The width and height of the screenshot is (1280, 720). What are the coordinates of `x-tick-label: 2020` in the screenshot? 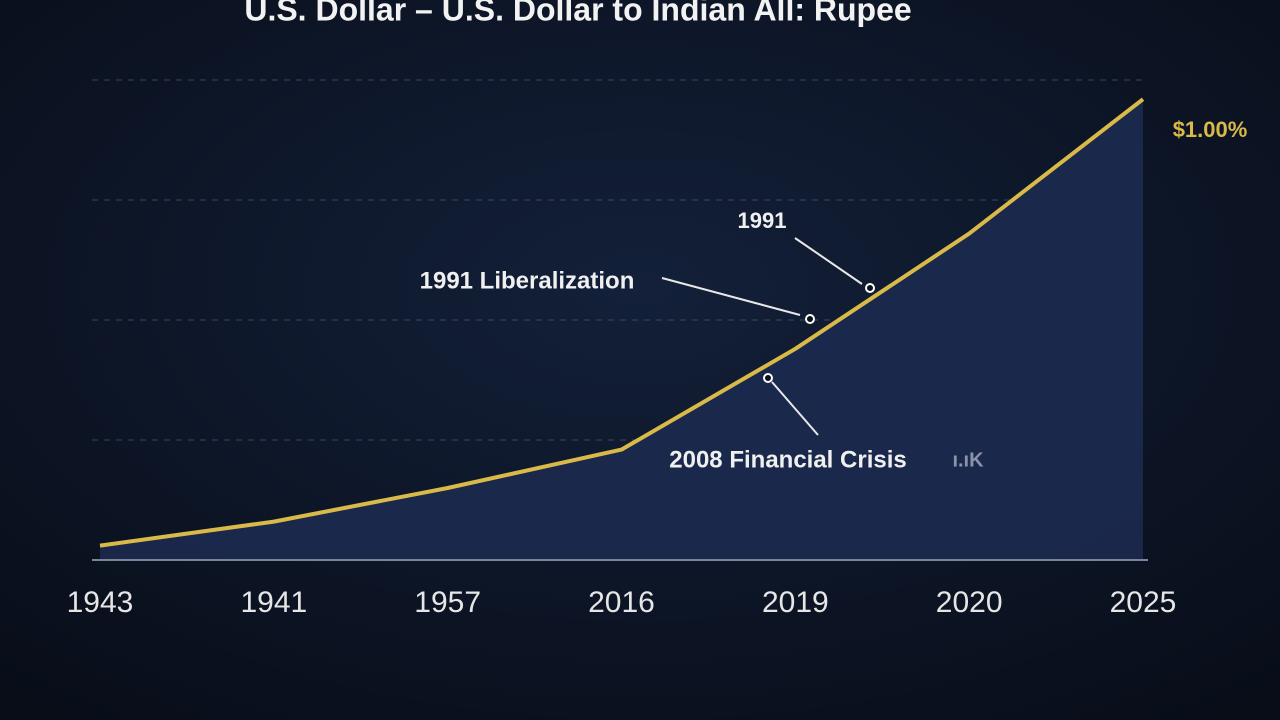 It's located at (969, 602).